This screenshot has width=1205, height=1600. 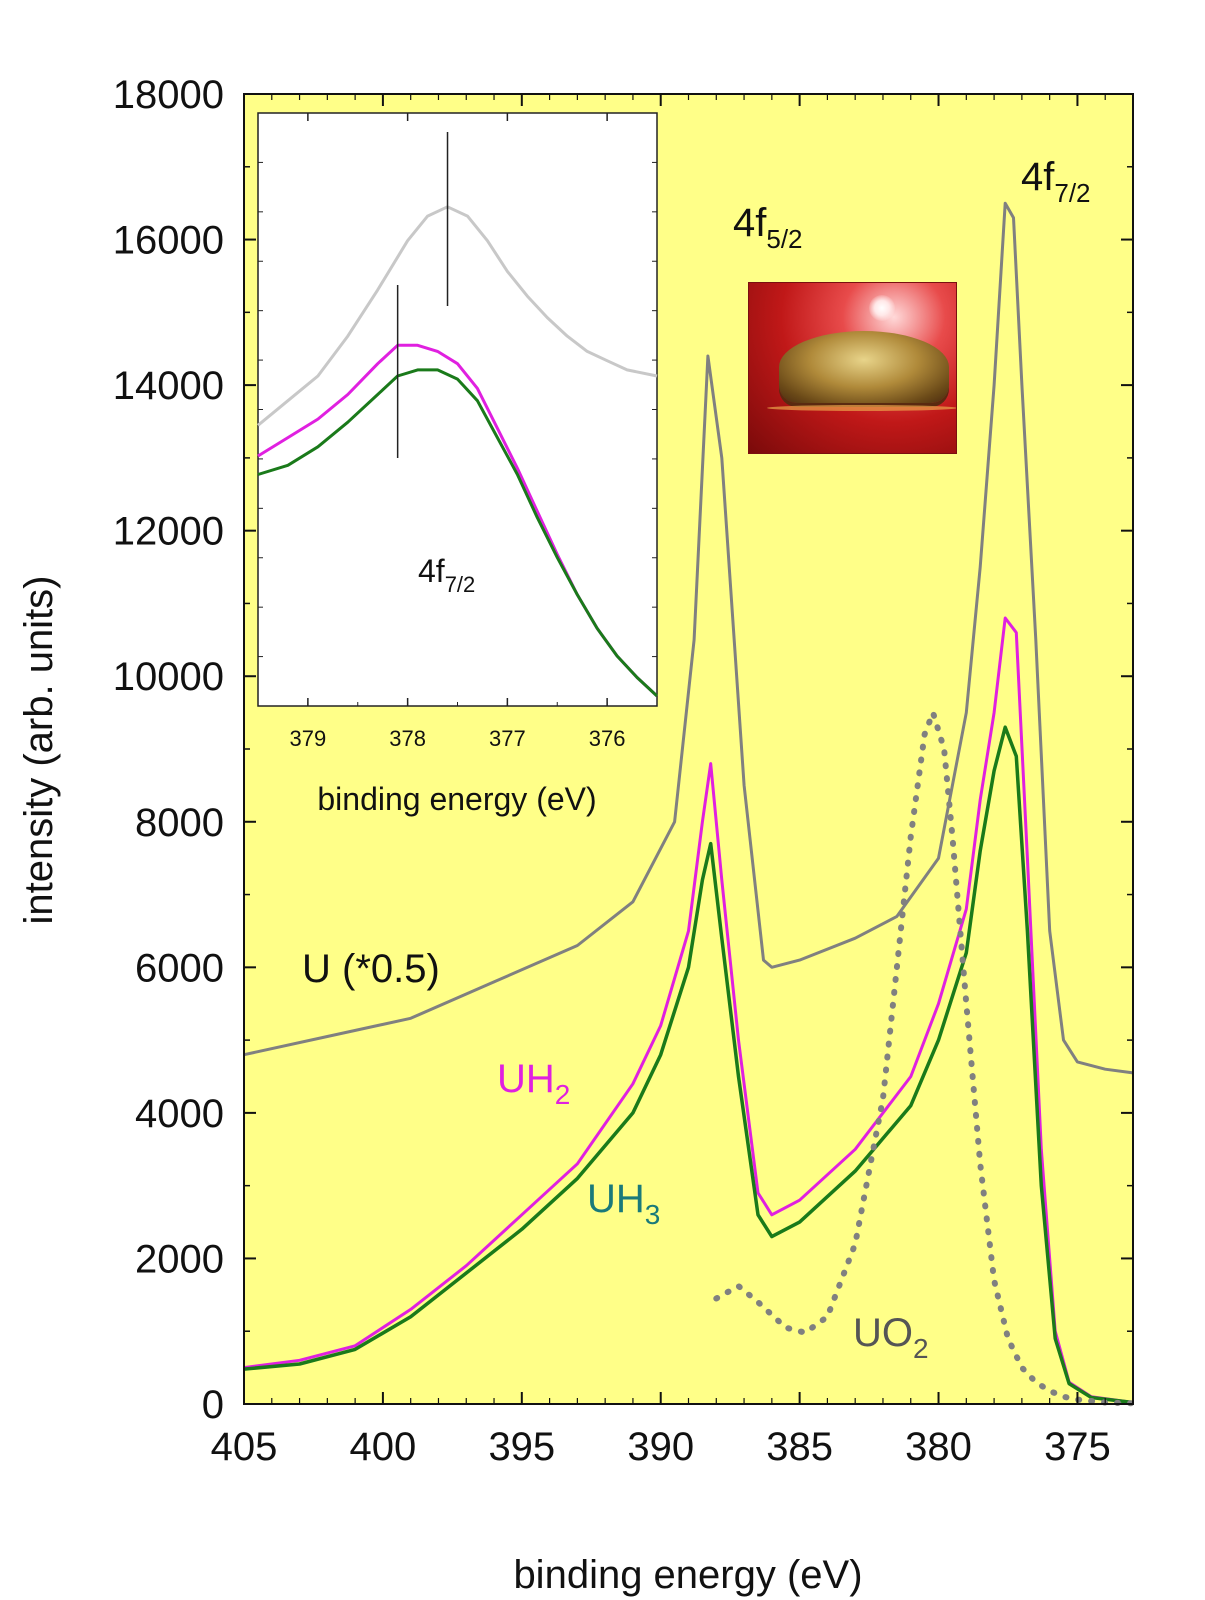 I want to click on y-tick-label: 16000, so click(x=168, y=241).